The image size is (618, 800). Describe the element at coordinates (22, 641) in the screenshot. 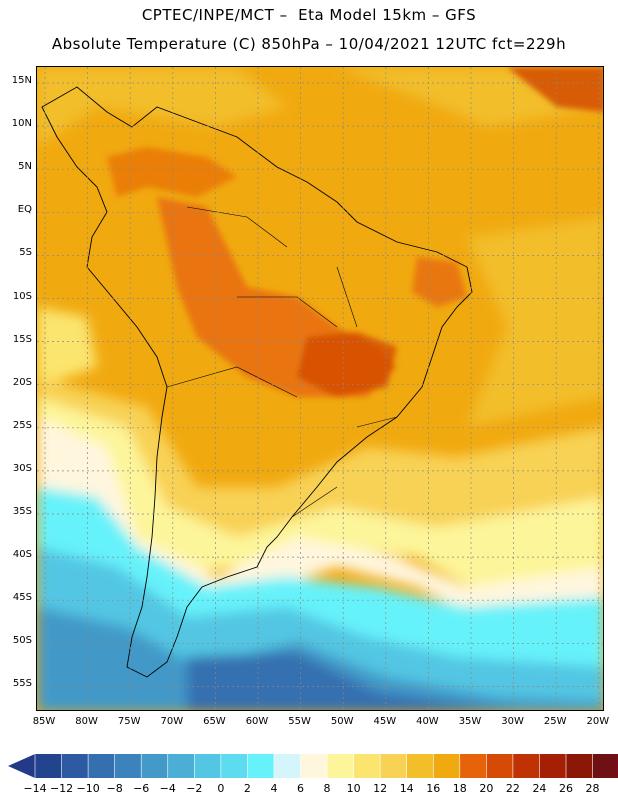

I see `latitude-label-50s: 50S` at that location.